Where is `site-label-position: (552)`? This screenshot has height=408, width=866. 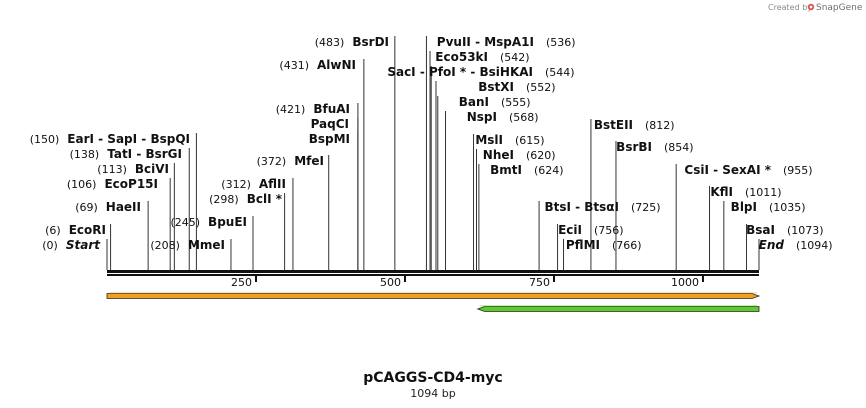 site-label-position: (552) is located at coordinates (541, 87).